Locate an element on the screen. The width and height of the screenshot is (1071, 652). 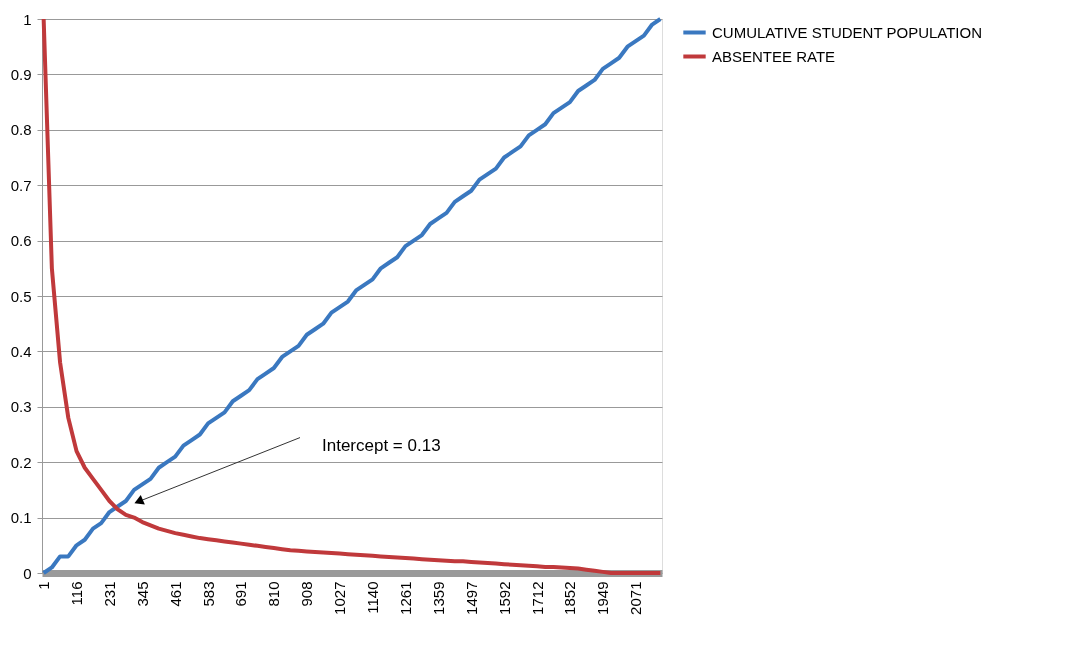
x-tick-label: 1592 is located at coordinates (504, 598).